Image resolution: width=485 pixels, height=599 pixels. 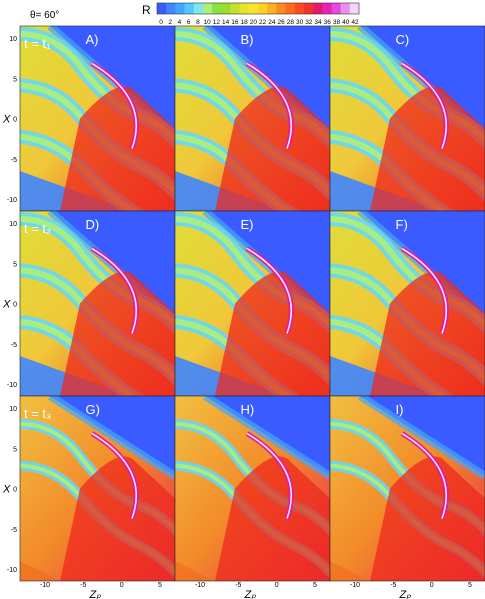 What do you see at coordinates (309, 22) in the screenshot?
I see `colorbar-tick: 32` at bounding box center [309, 22].